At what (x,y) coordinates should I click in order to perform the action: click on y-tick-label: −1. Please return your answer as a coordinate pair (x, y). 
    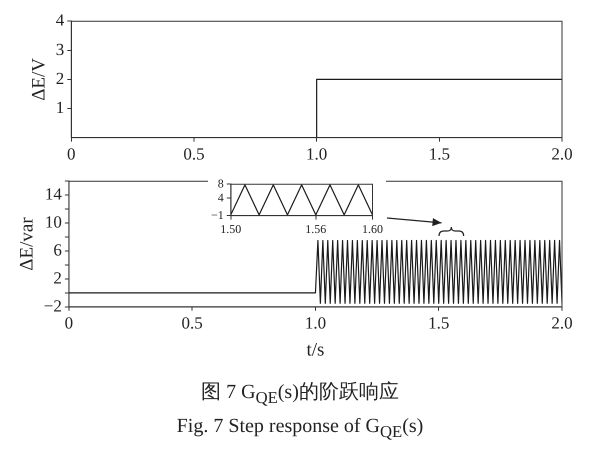
    Looking at the image, I should click on (217, 215).